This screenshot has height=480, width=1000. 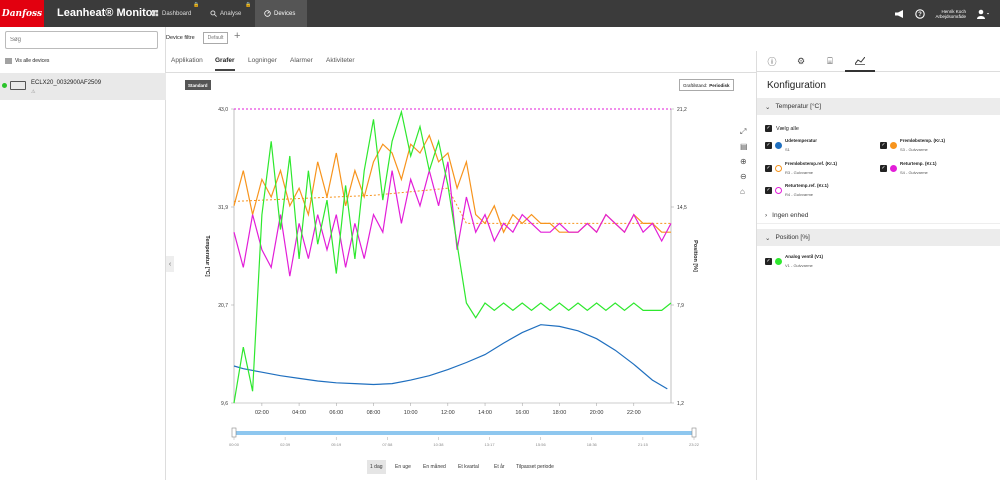 I want to click on help-icon: ?, so click(x=920, y=13).